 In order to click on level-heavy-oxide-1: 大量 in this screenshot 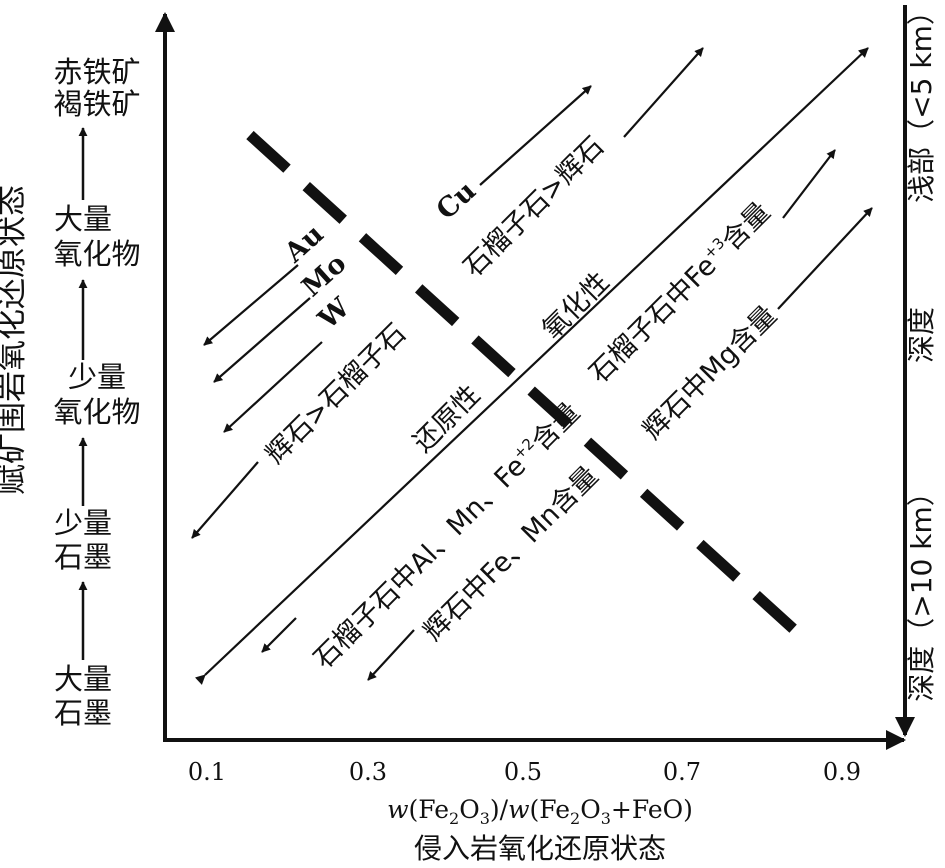, I will do `click(83, 219)`.